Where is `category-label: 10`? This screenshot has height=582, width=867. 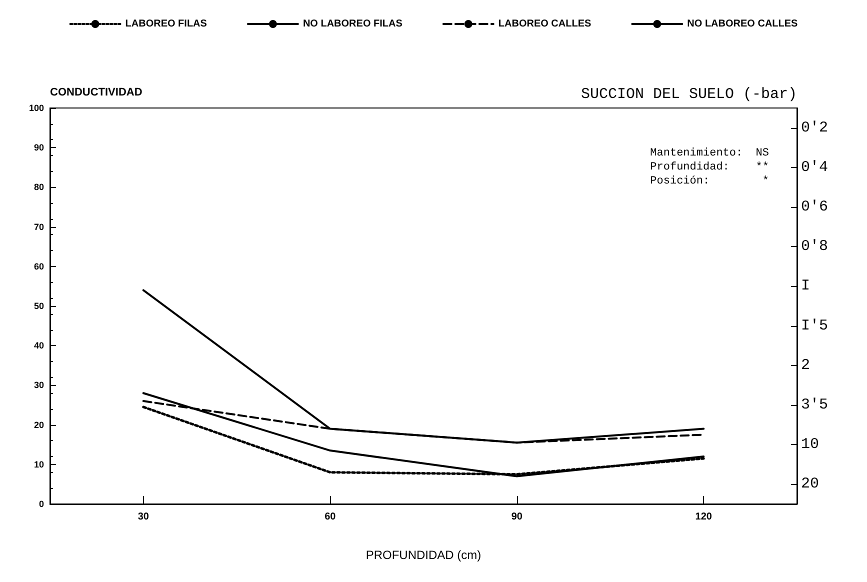
category-label: 10 is located at coordinates (810, 445).